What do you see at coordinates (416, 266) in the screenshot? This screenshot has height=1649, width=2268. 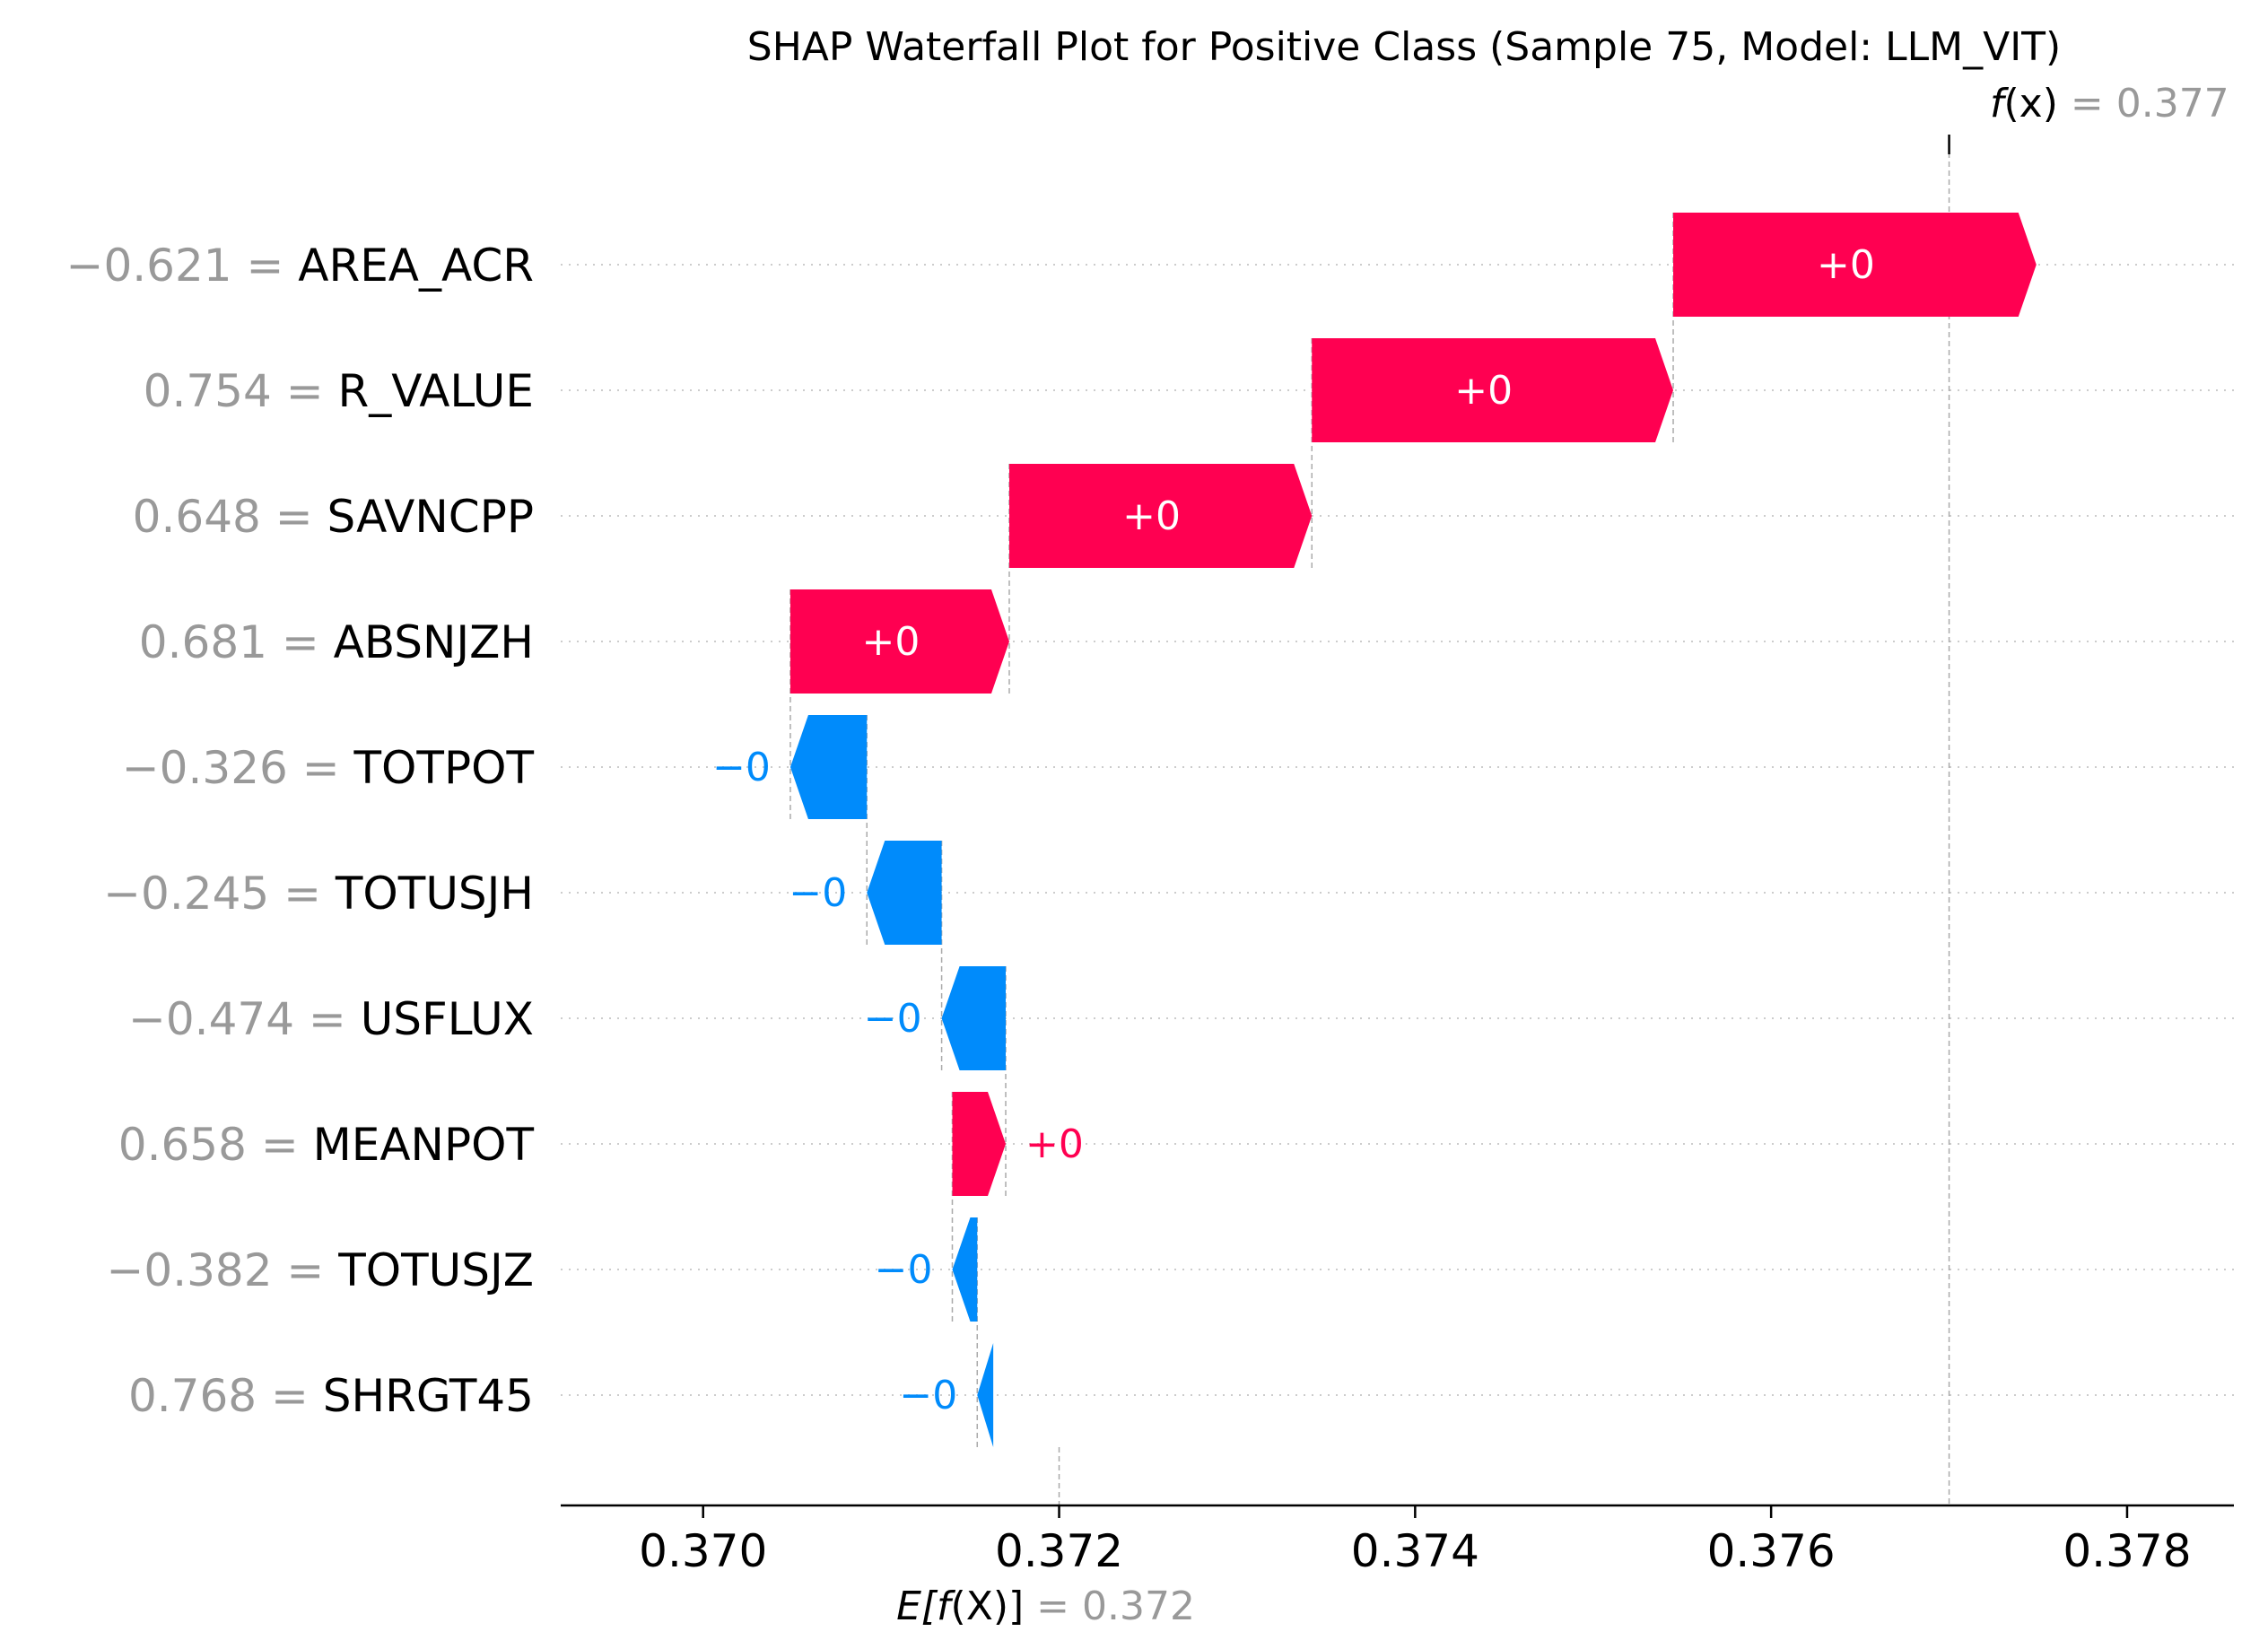 I see `feature-name: AREA_ACR` at bounding box center [416, 266].